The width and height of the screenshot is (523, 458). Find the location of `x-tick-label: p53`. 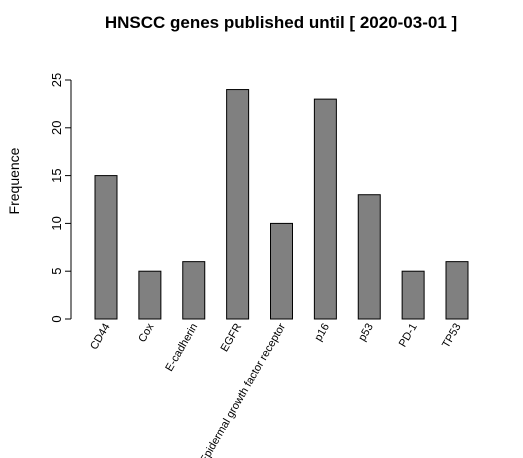

x-tick-label: p53 is located at coordinates (366, 333).